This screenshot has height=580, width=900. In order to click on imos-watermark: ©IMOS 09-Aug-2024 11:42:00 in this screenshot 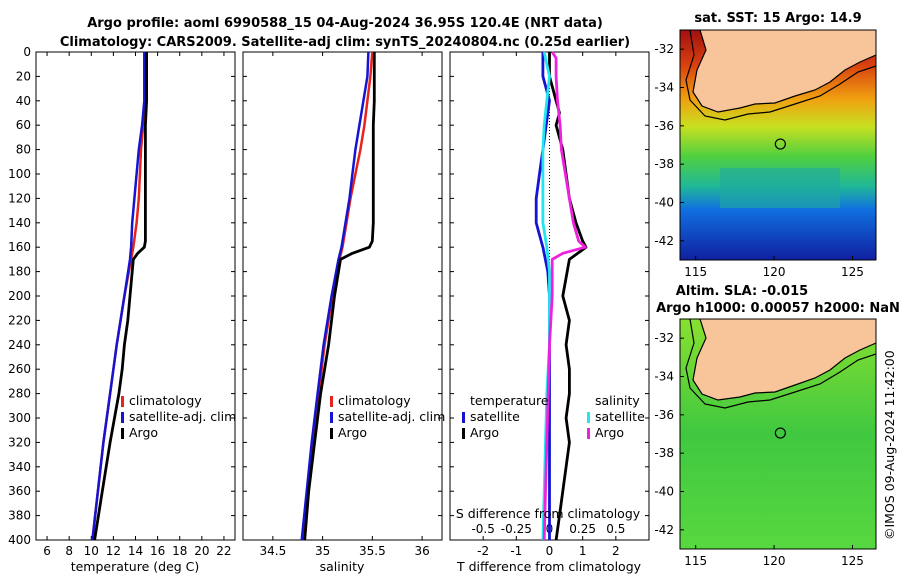, I will do `click(889, 445)`.